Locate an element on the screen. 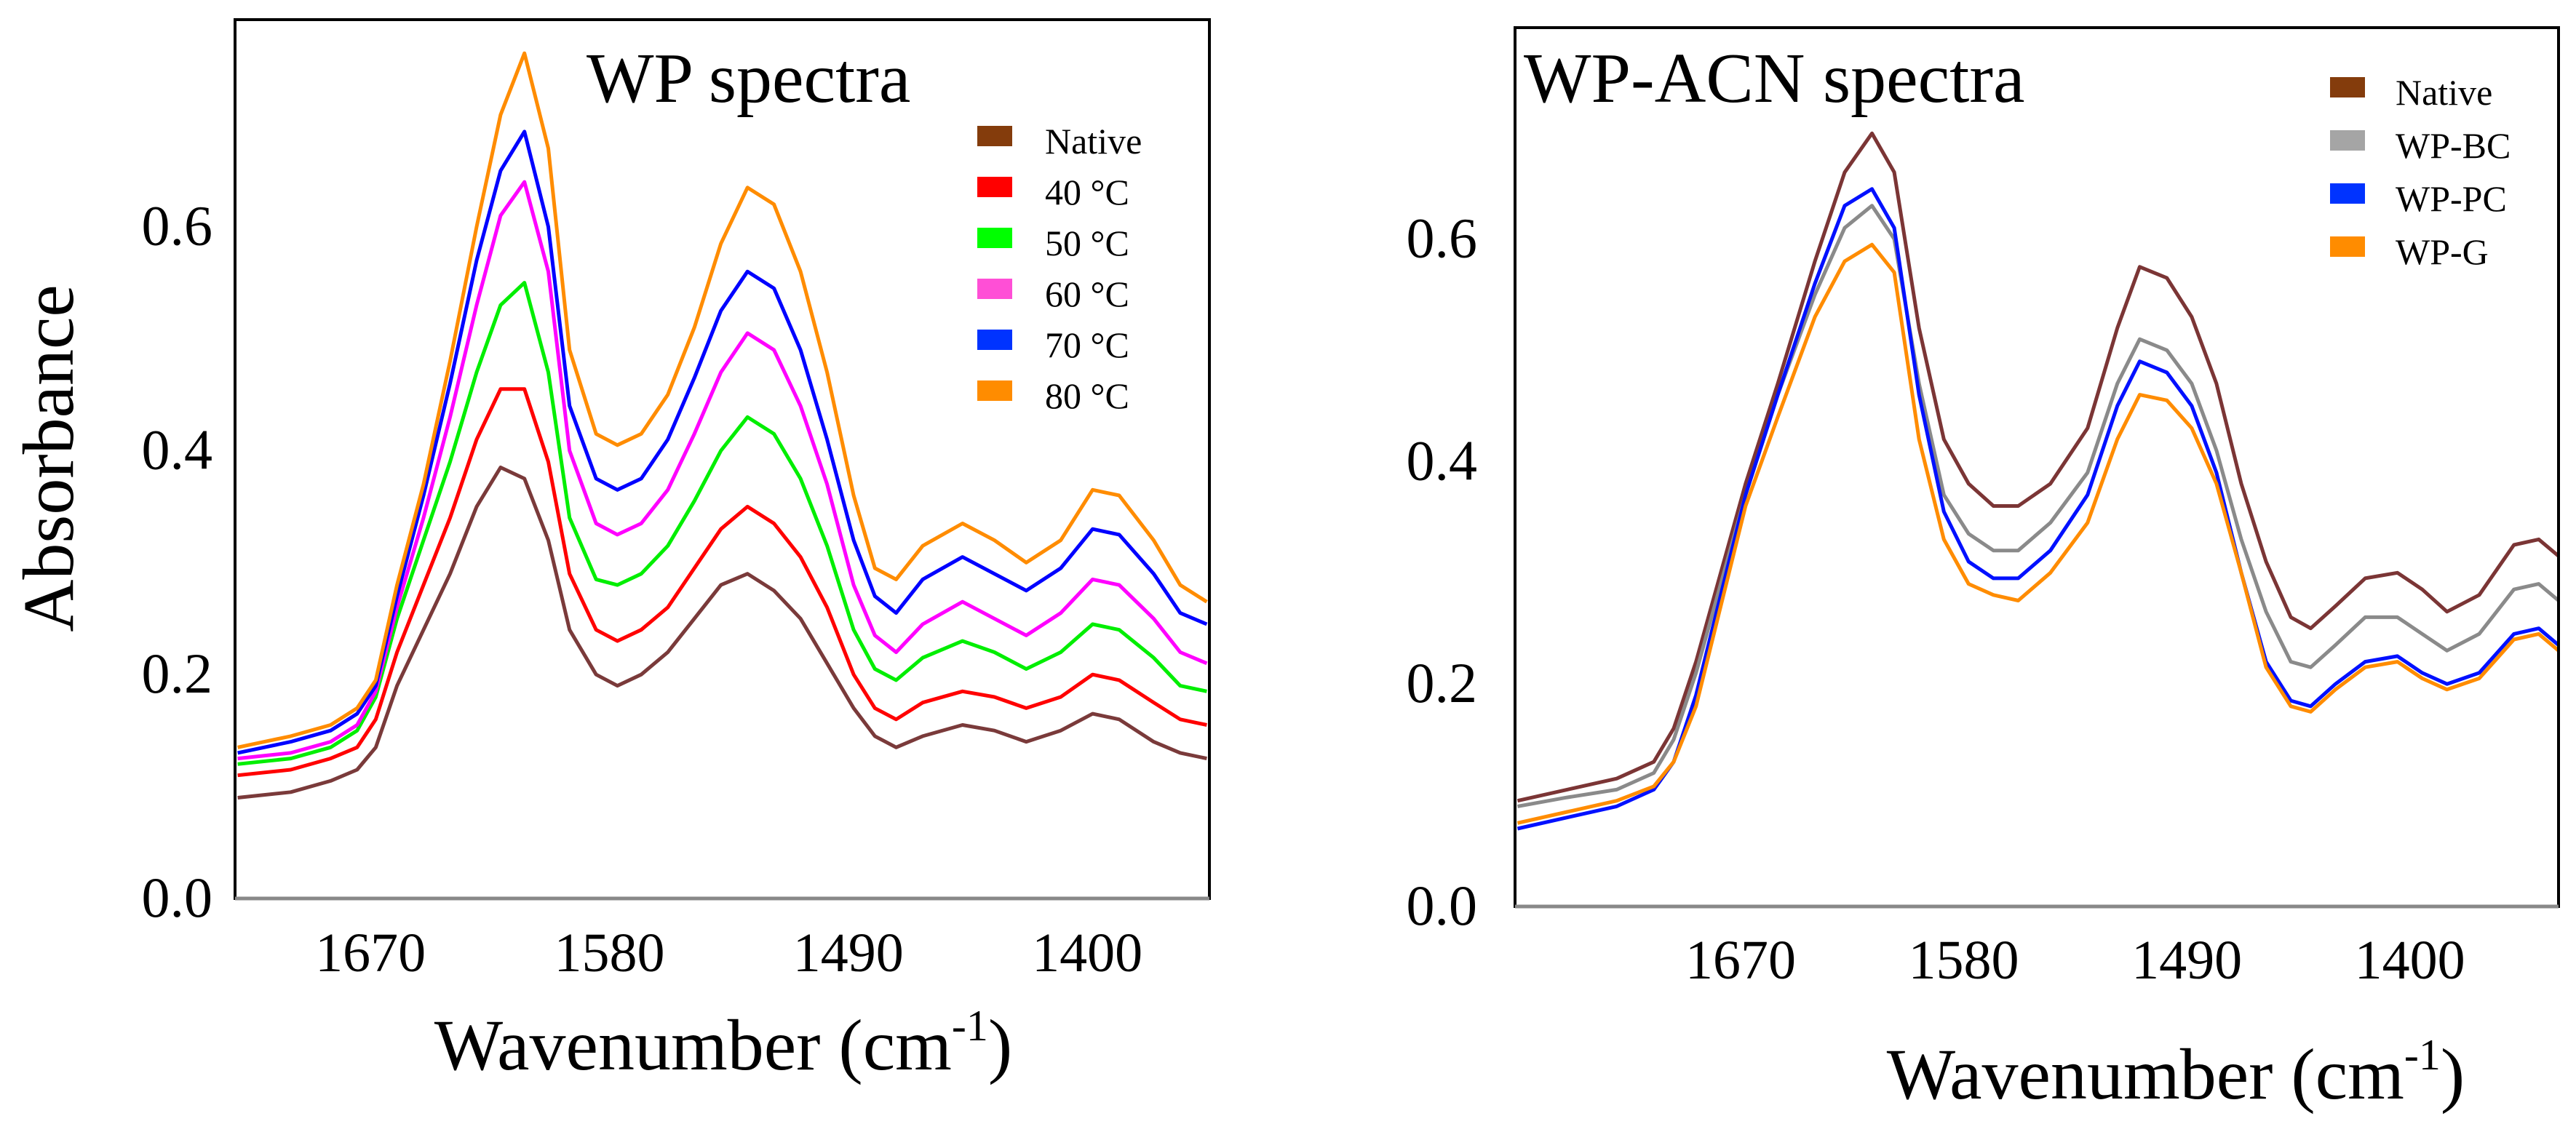 This screenshot has width=2576, height=1132. legend-item: 70 °C is located at coordinates (1053, 344).